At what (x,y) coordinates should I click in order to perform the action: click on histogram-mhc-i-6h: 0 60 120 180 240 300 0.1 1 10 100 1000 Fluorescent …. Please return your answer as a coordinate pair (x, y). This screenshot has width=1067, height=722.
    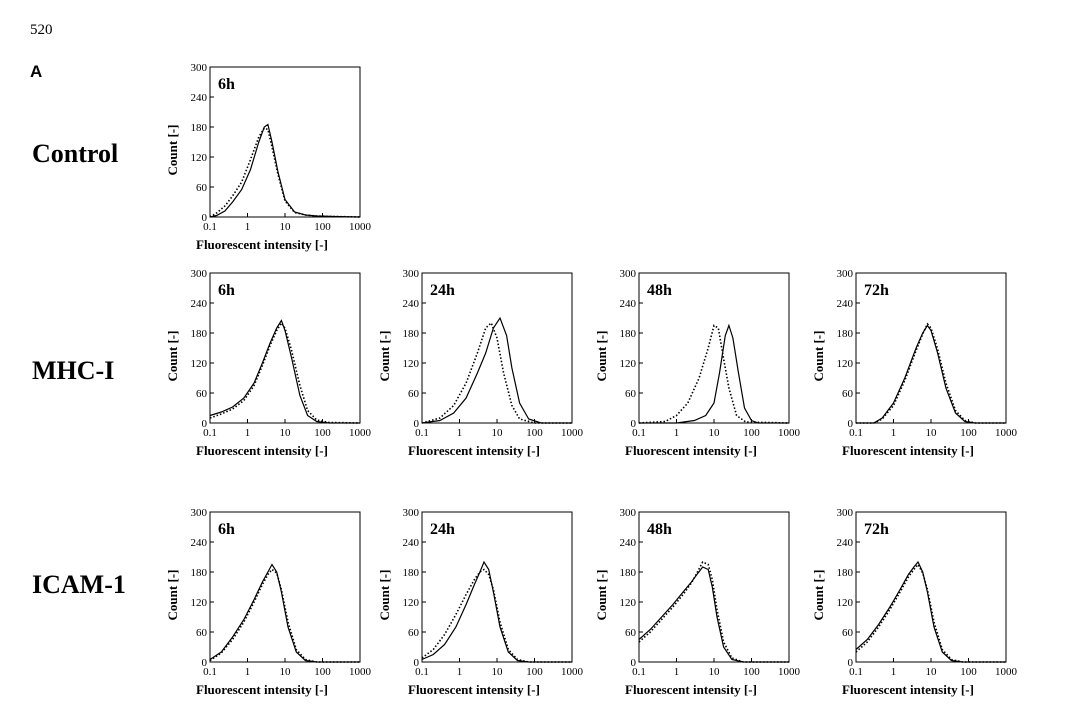
    Looking at the image, I should click on (268, 363).